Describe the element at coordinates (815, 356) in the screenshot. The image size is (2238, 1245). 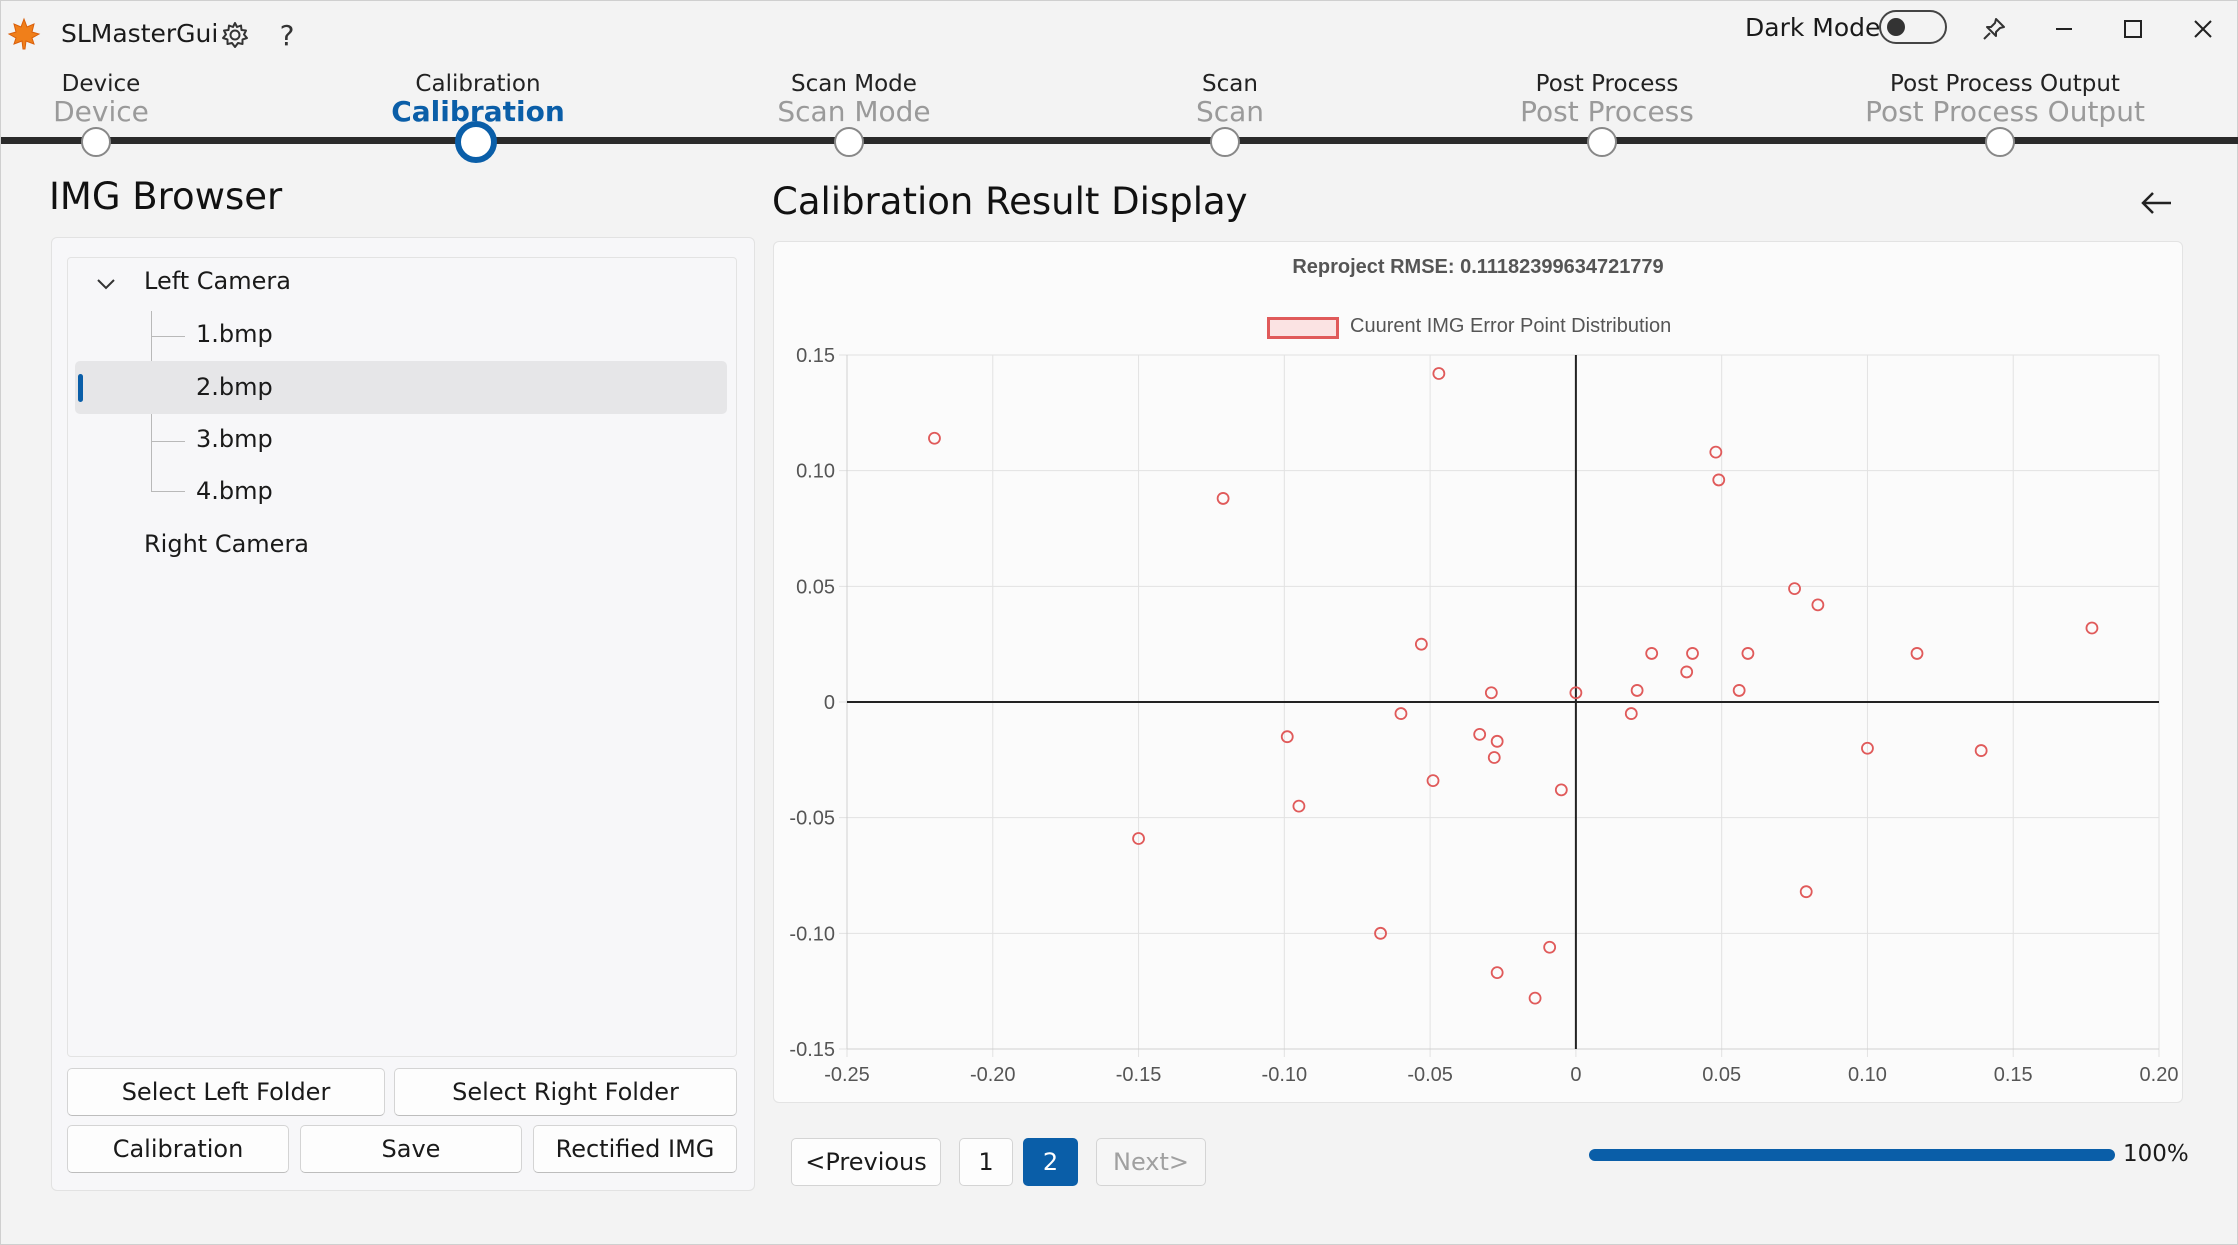
I see `y-tick-label: 0.15` at that location.